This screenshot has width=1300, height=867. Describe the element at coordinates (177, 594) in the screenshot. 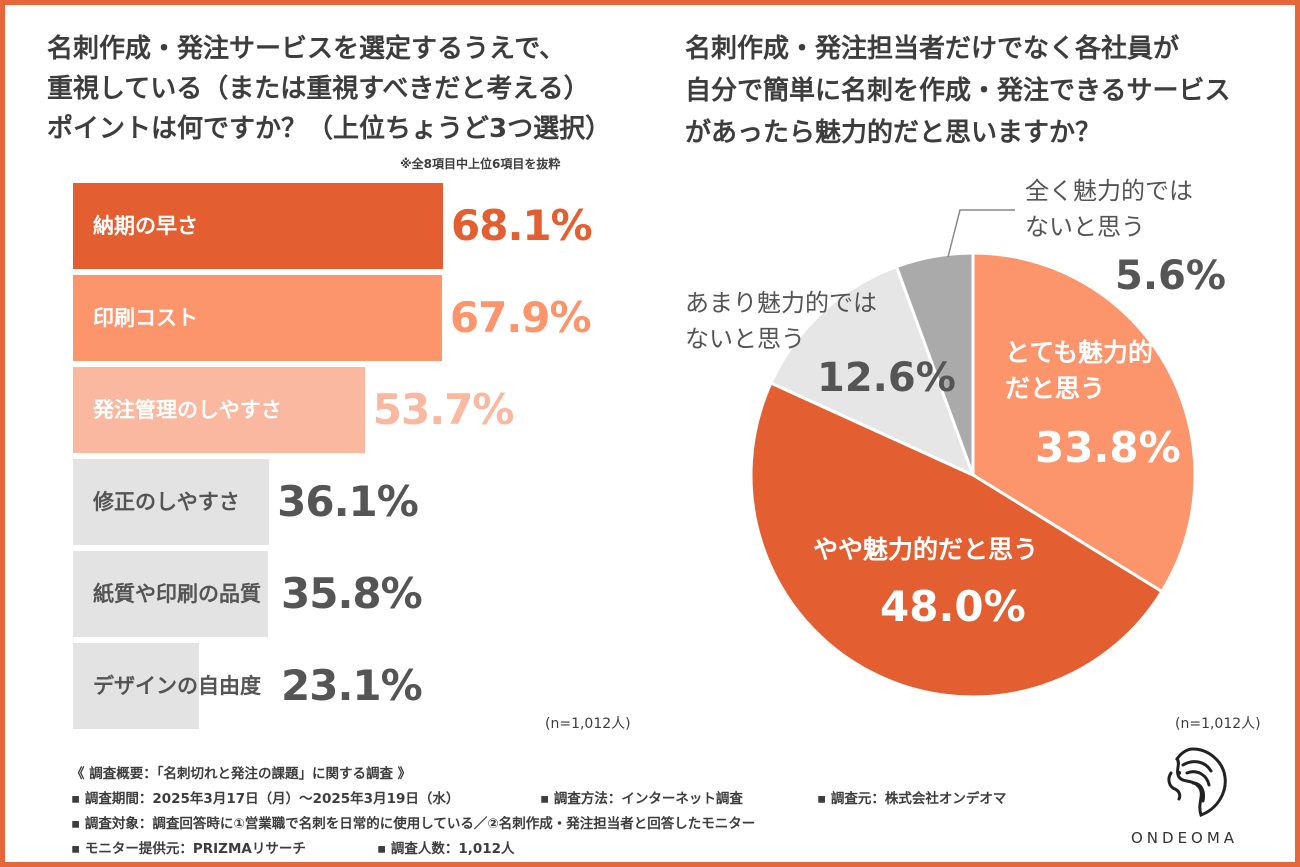

I see `bar-label-4: 紙質や印刷の品質` at that location.